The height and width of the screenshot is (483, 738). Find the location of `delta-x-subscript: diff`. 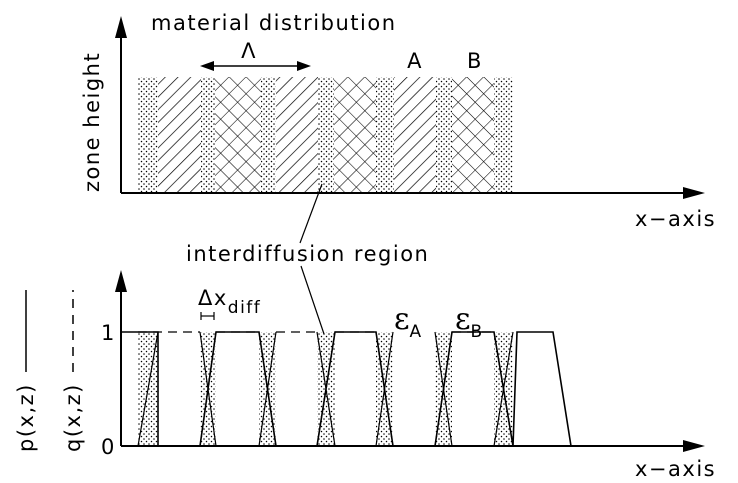

delta-x-subscript: diff is located at coordinates (244, 308).